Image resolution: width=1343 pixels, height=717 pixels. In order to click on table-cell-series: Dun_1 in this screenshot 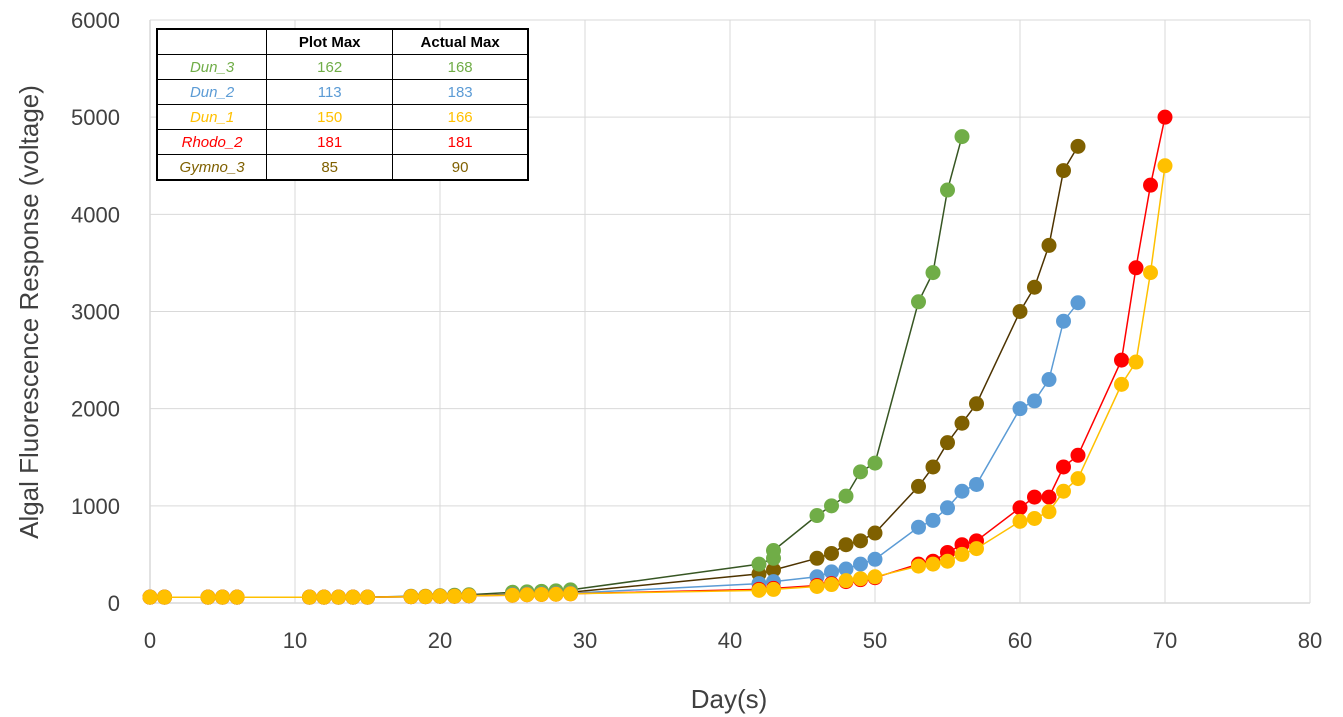, I will do `click(212, 117)`.